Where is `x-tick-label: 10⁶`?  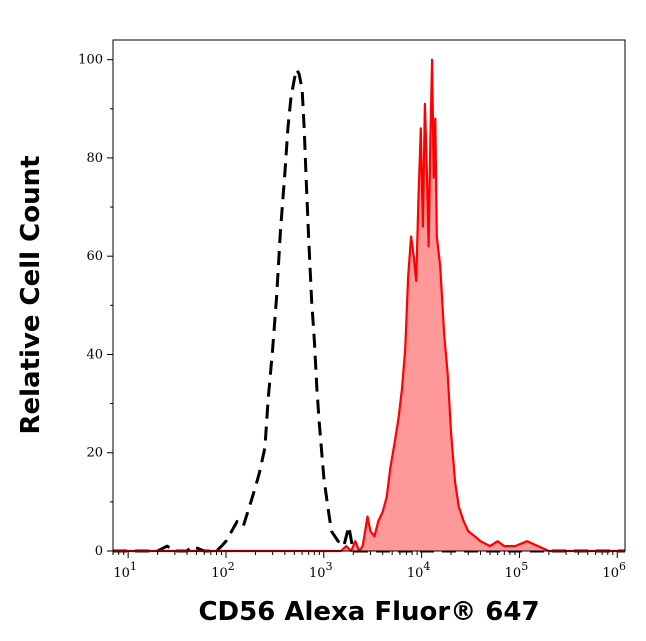 x-tick-label: 10⁶ is located at coordinates (614, 570).